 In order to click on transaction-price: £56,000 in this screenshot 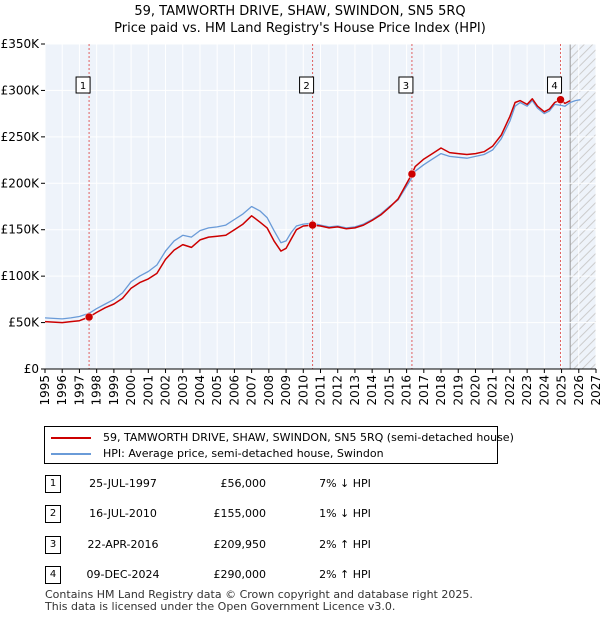, I will do `click(243, 483)`.